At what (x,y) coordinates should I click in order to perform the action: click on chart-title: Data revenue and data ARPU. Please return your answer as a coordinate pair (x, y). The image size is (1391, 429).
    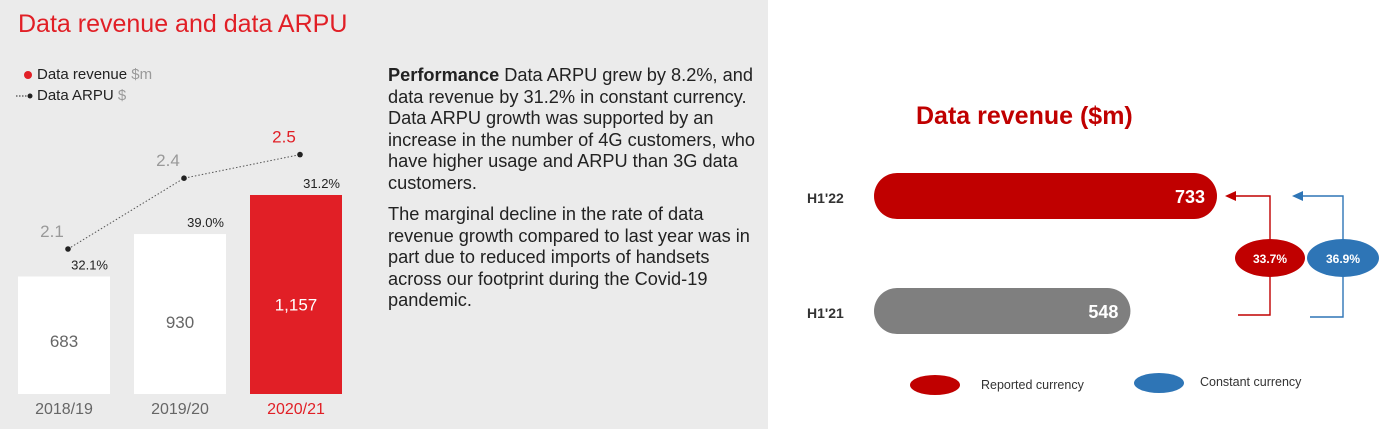
    Looking at the image, I should click on (183, 24).